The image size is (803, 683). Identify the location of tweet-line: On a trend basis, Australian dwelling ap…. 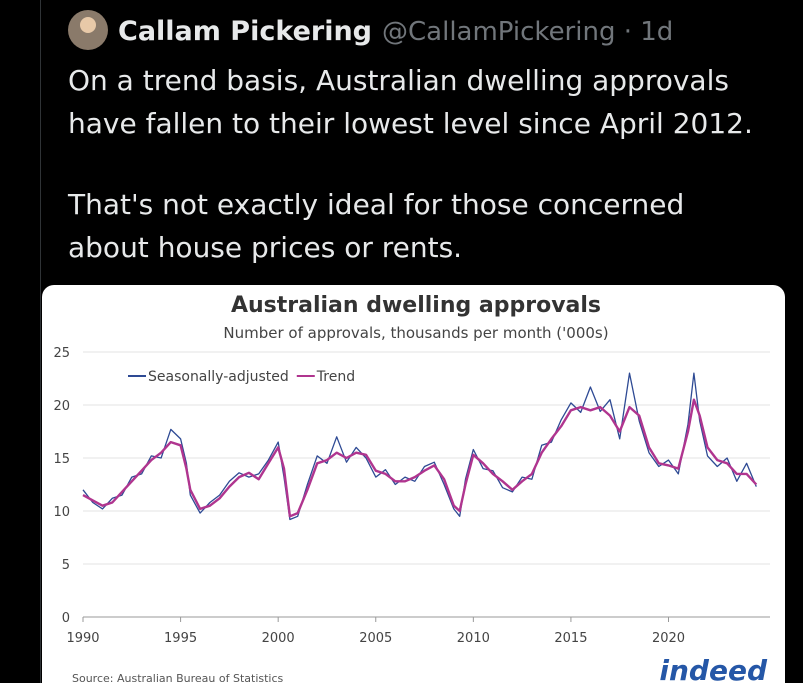
(398, 80).